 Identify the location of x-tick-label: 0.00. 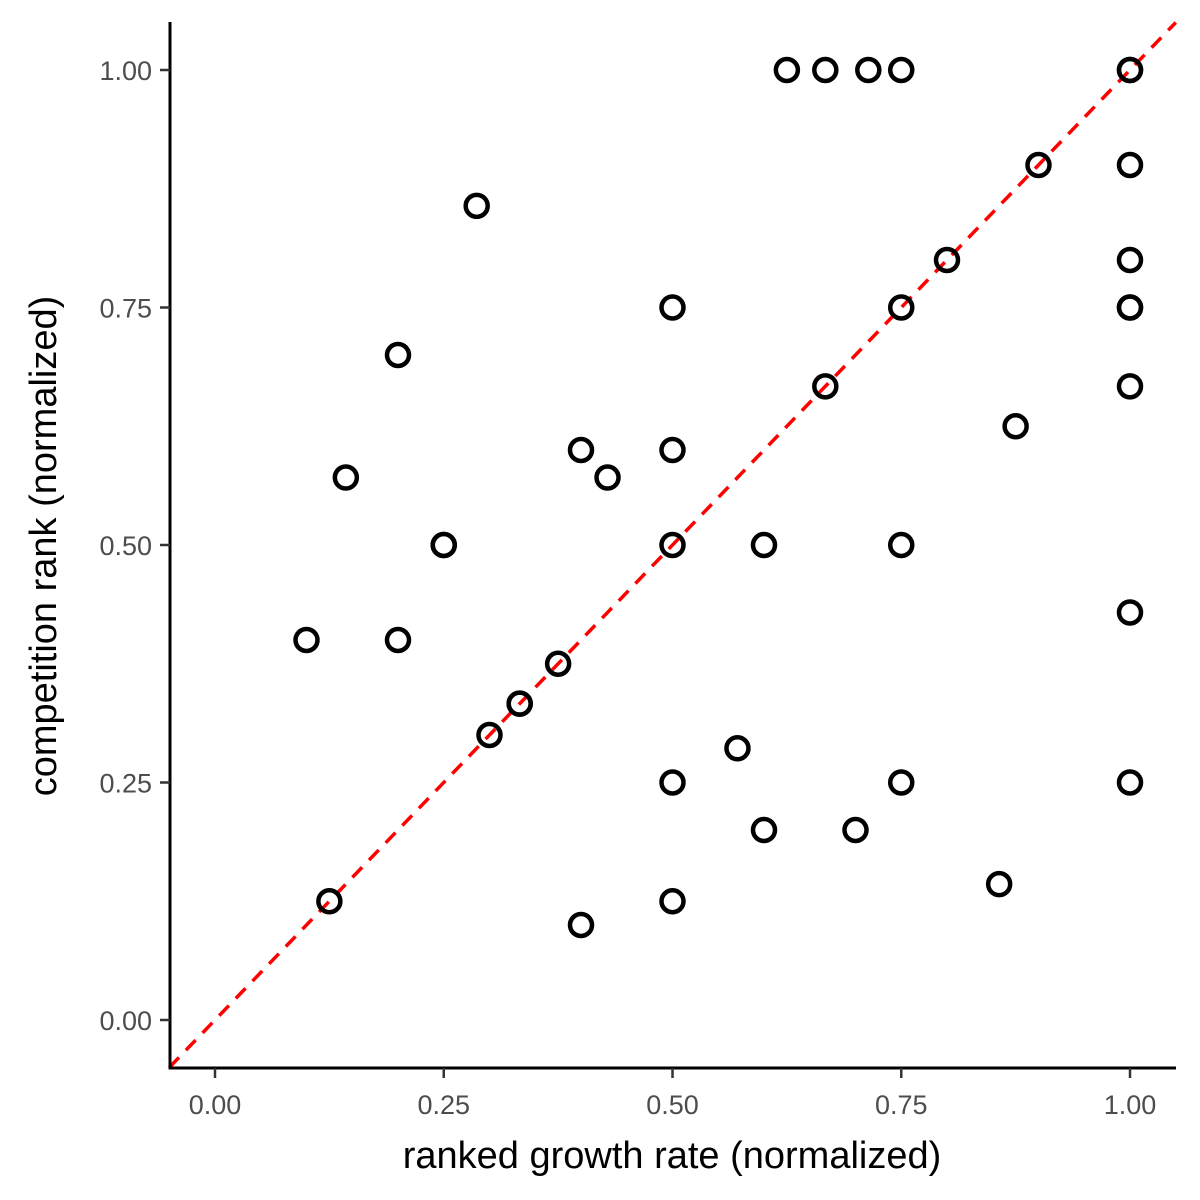
(215, 1105).